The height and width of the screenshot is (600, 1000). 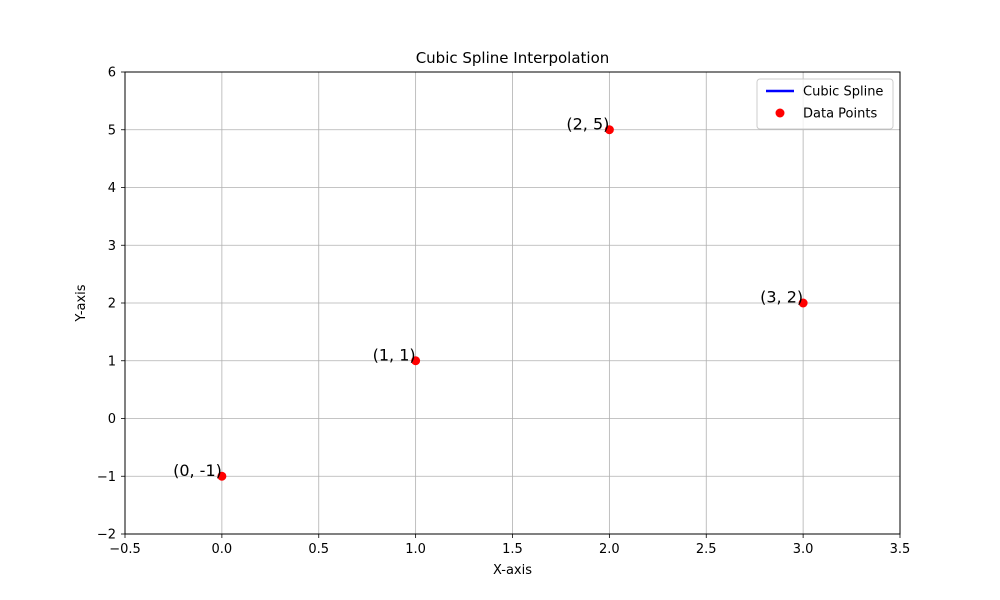 I want to click on x-axis-label: X-axis, so click(x=512, y=570).